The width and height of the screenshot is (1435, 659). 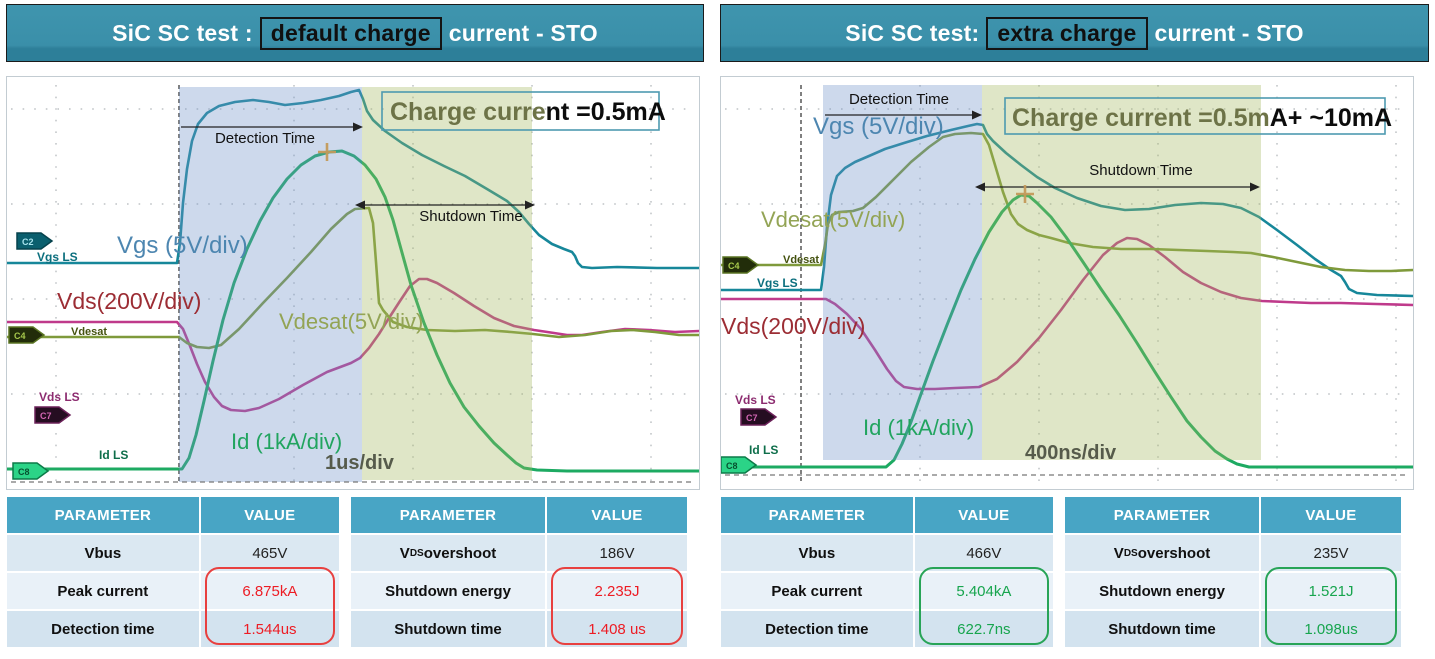 What do you see at coordinates (1331, 629) in the screenshot?
I see `value-cell: 1.098us` at bounding box center [1331, 629].